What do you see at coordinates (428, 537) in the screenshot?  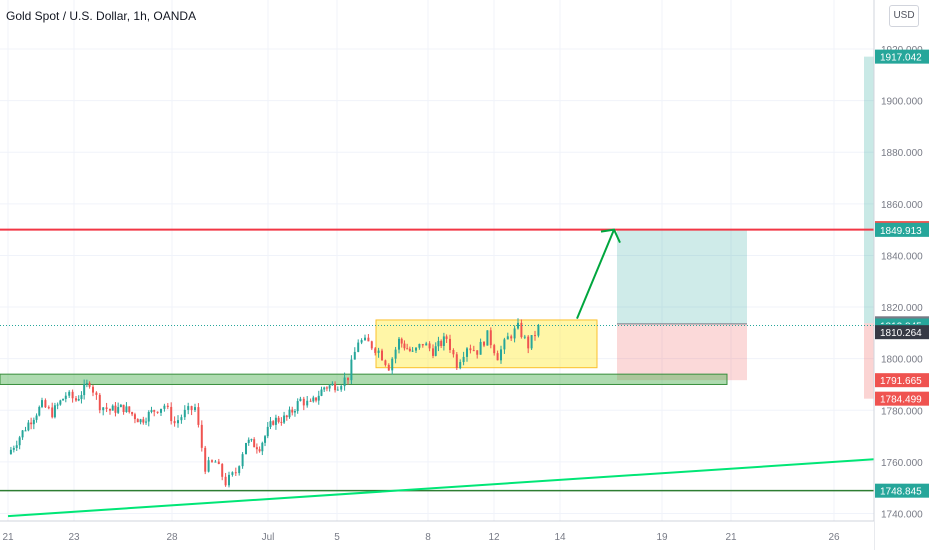 I see `time-tick-label: 8` at bounding box center [428, 537].